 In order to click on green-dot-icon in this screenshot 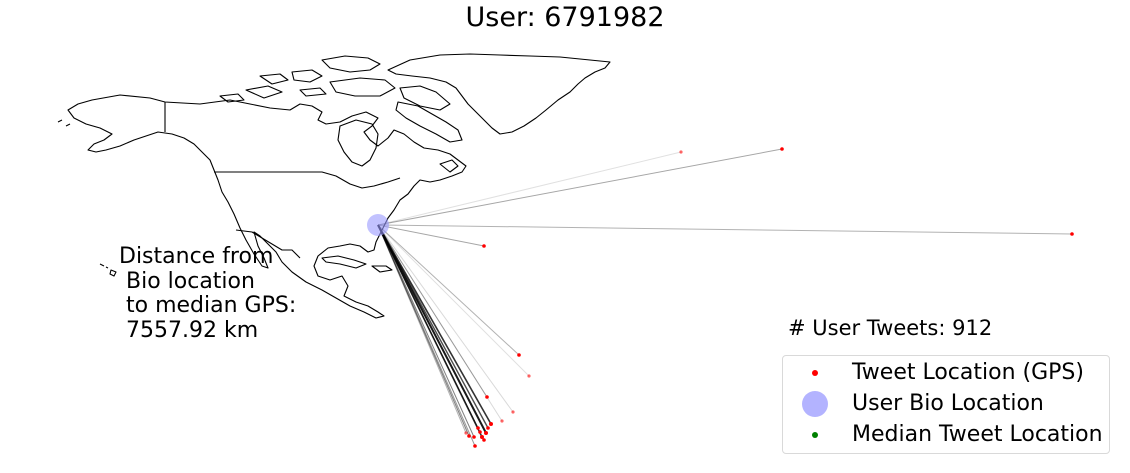, I will do `click(815, 435)`.